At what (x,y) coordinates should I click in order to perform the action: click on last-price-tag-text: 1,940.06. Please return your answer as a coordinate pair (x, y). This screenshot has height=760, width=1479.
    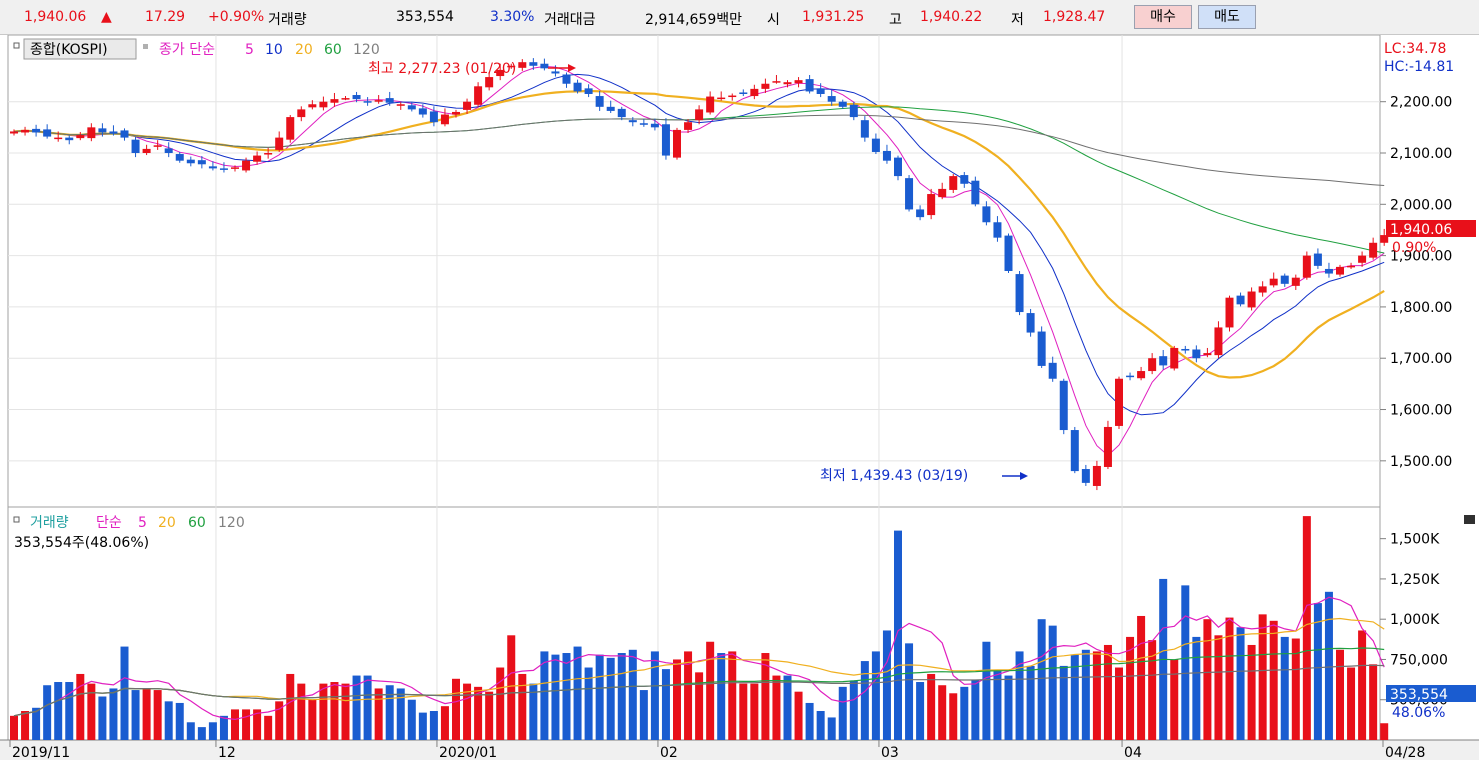
    Looking at the image, I should click on (1421, 230).